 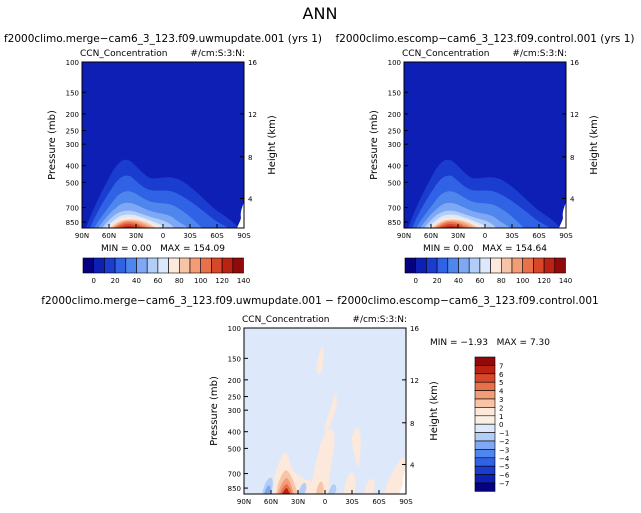 What do you see at coordinates (501, 408) in the screenshot?
I see `panel-c-colorbar-label: 2` at bounding box center [501, 408].